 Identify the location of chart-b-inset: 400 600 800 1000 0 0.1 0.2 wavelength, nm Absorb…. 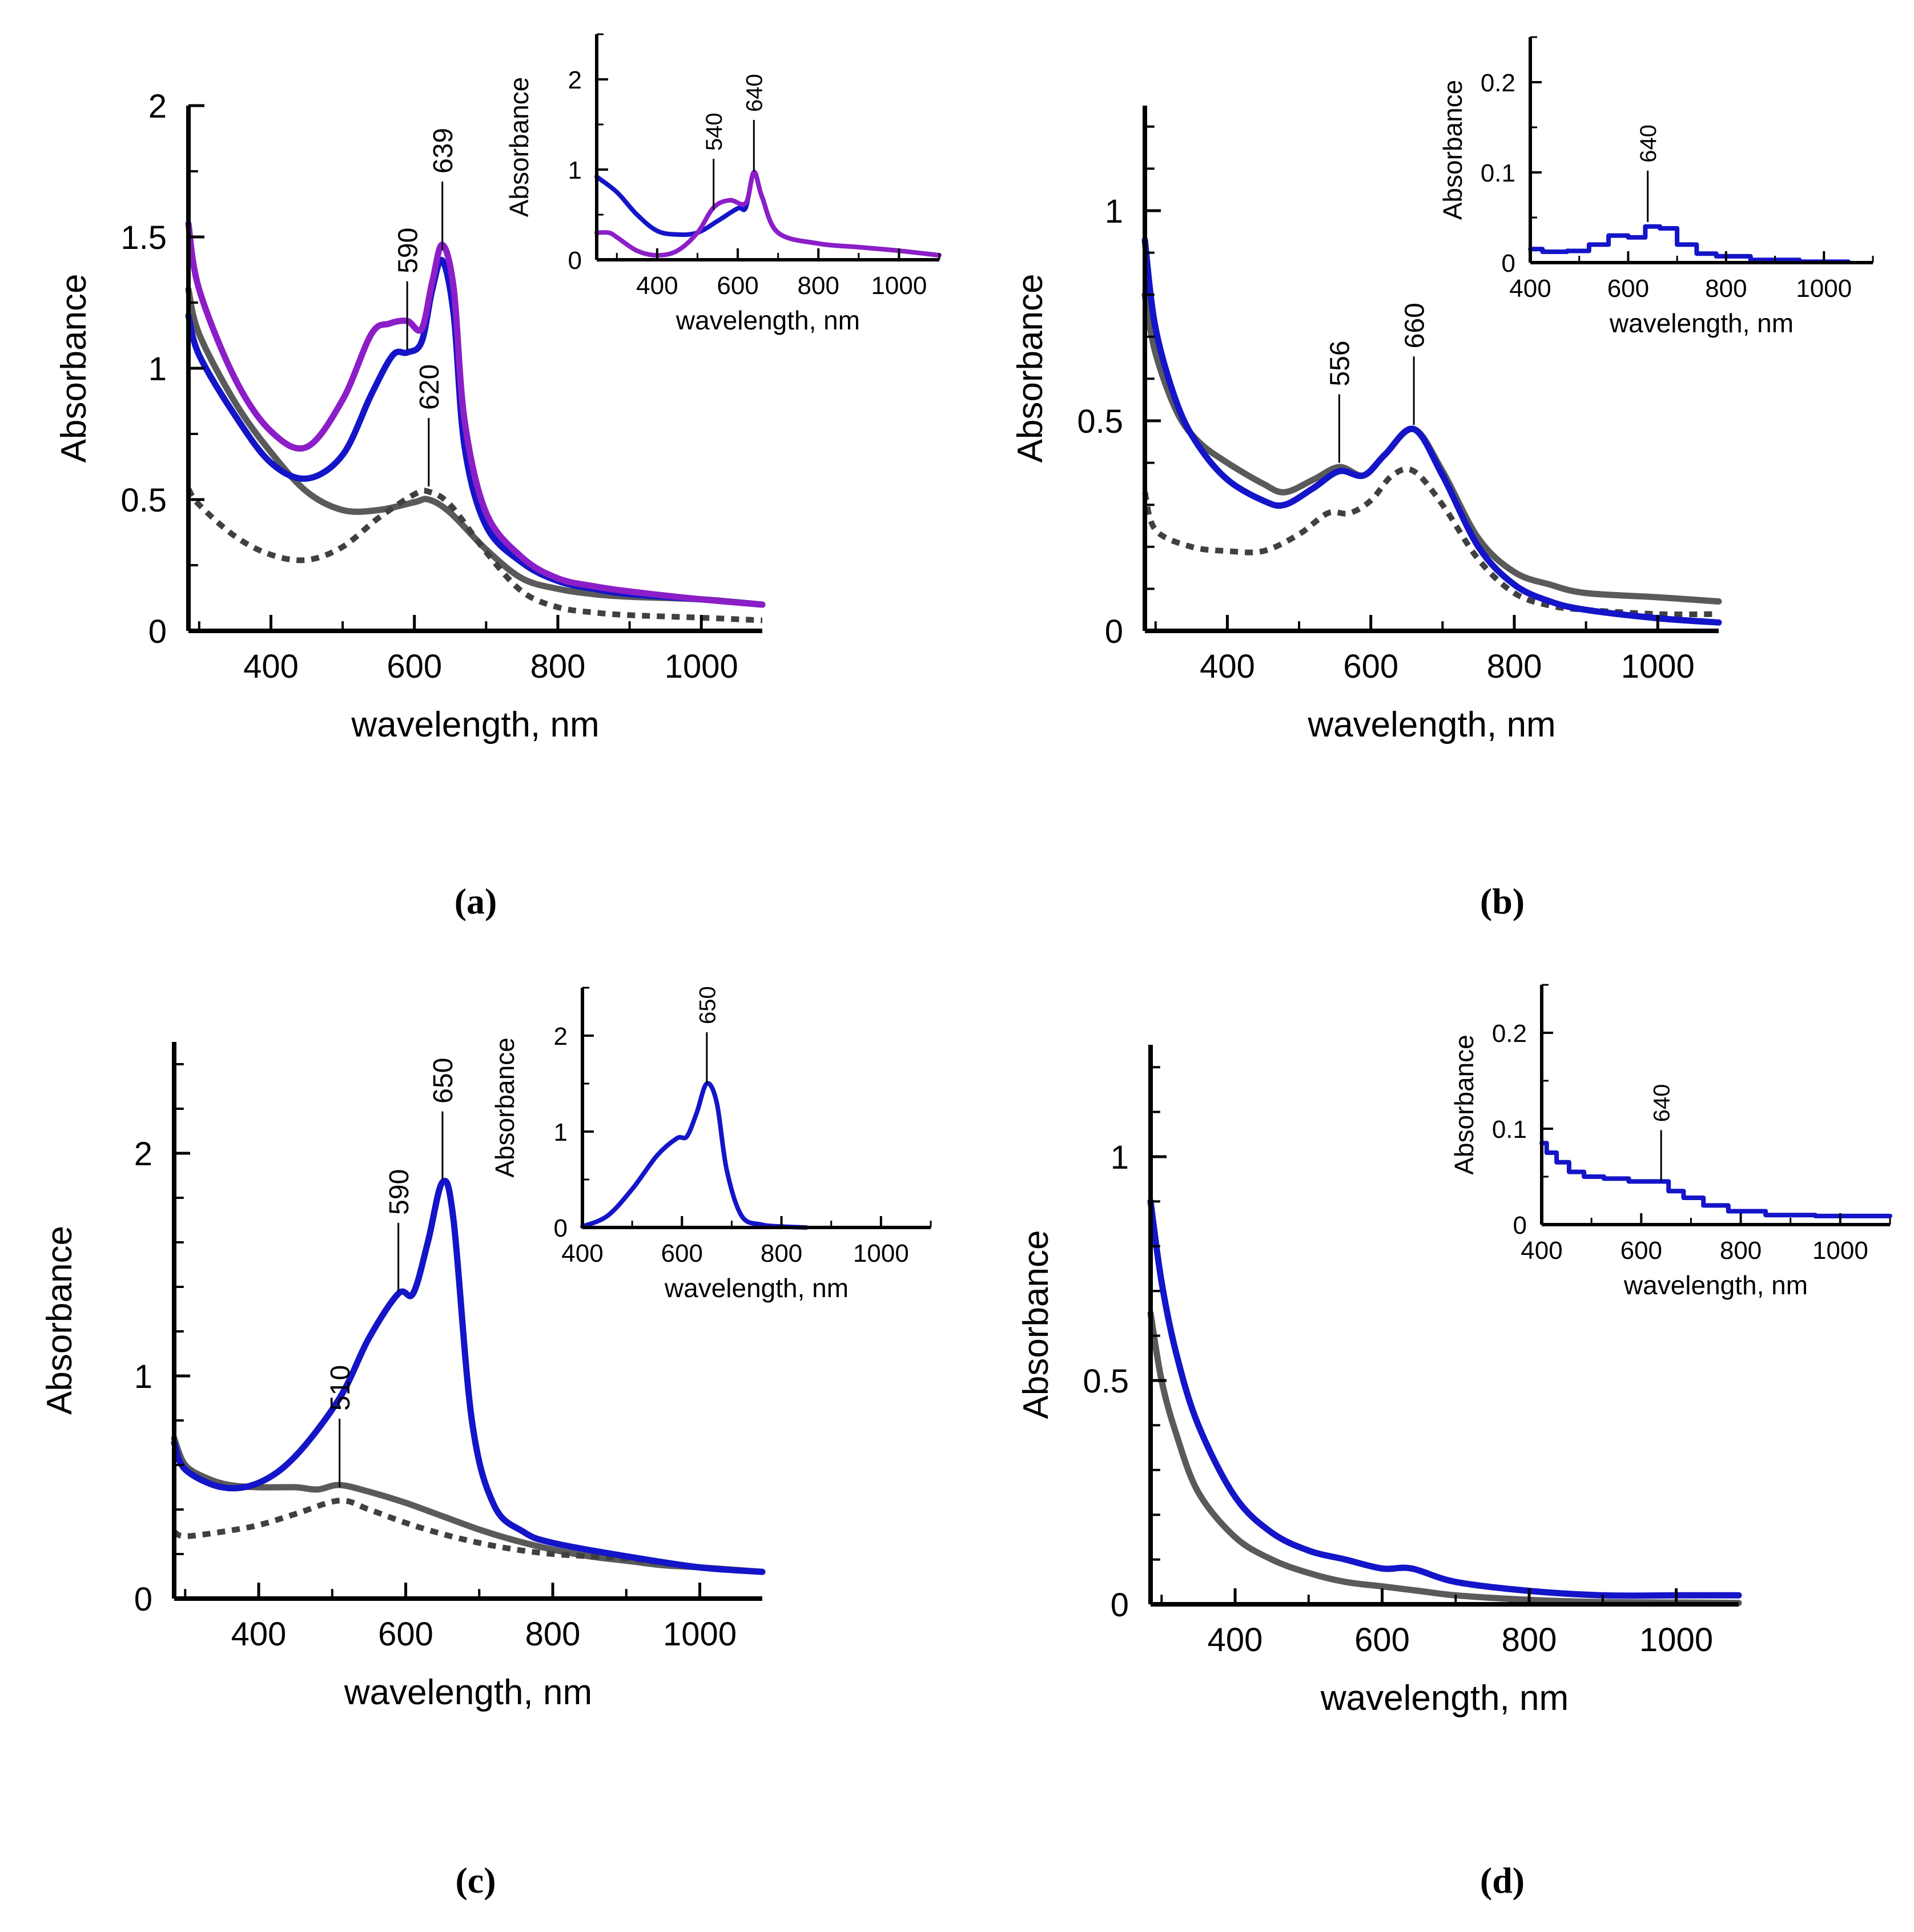
(1656, 187).